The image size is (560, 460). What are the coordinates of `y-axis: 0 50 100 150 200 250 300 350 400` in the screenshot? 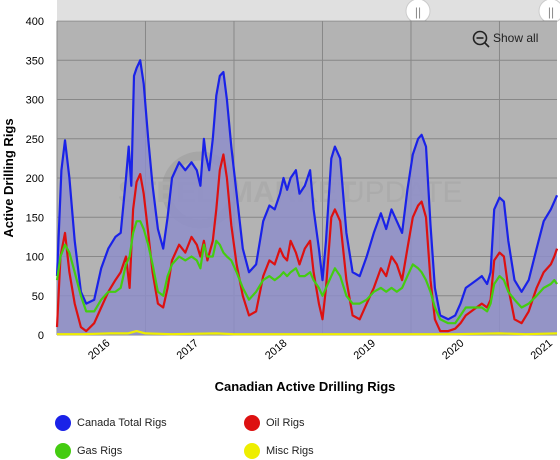 It's located at (35, 179).